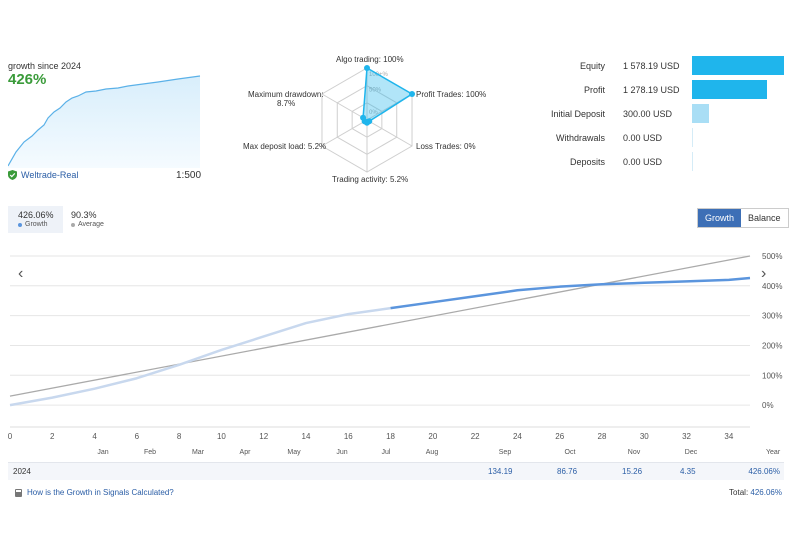 This screenshot has width=790, height=551. Describe the element at coordinates (390, 436) in the screenshot. I see `x-tick-label: 18` at that location.